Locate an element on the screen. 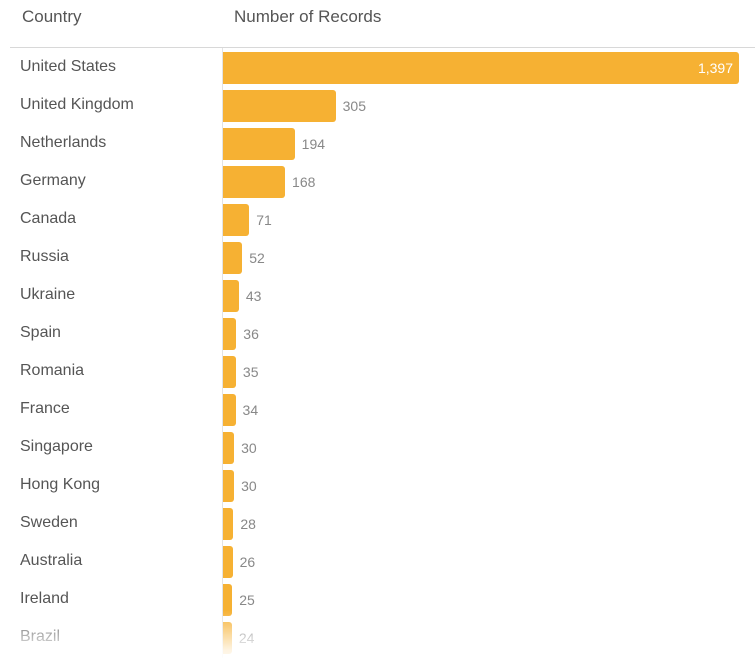 The image size is (755, 667). table-row: Romania 35 is located at coordinates (377, 372).